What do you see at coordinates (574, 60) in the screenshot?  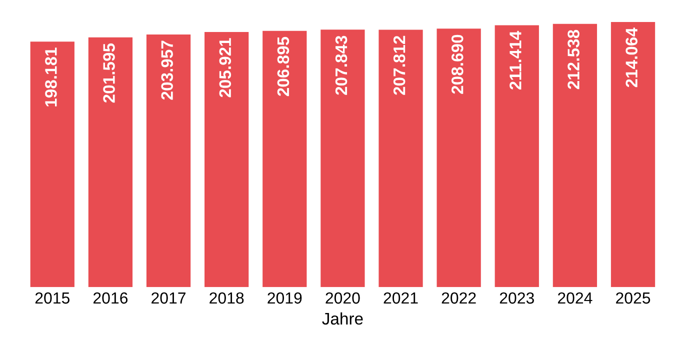 I see `data-label: 212.538` at bounding box center [574, 60].